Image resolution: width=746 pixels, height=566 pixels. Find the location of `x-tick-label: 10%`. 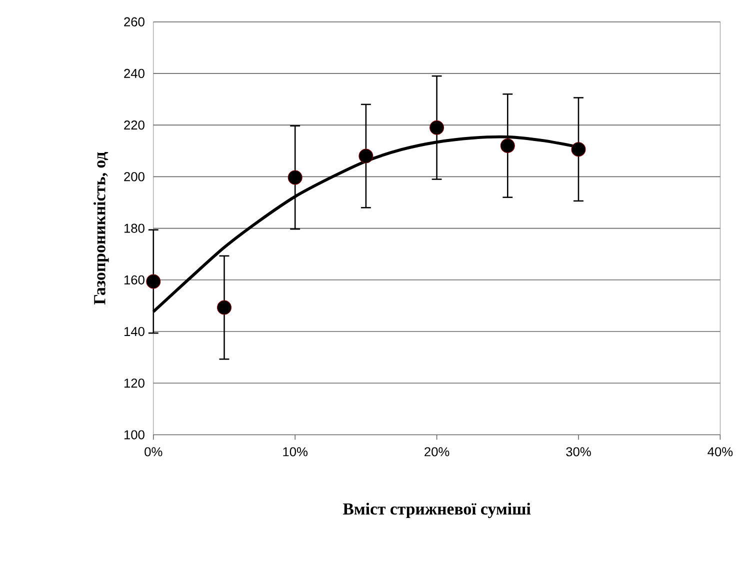

x-tick-label: 10% is located at coordinates (295, 451).